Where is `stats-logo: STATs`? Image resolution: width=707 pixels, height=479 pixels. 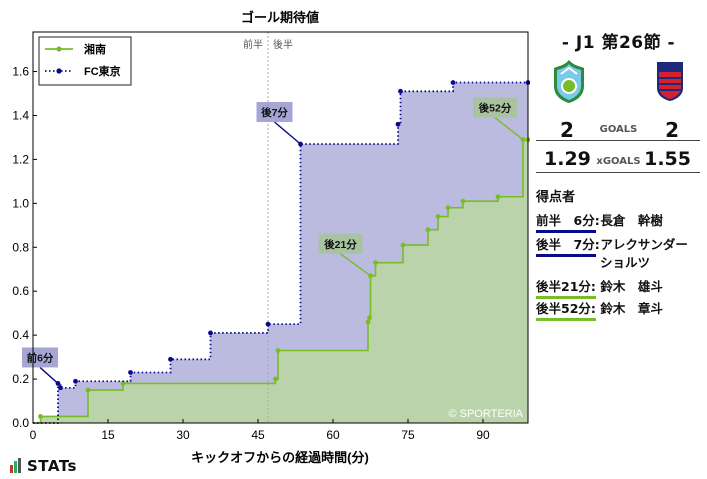 stats-logo: STATs is located at coordinates (43, 467).